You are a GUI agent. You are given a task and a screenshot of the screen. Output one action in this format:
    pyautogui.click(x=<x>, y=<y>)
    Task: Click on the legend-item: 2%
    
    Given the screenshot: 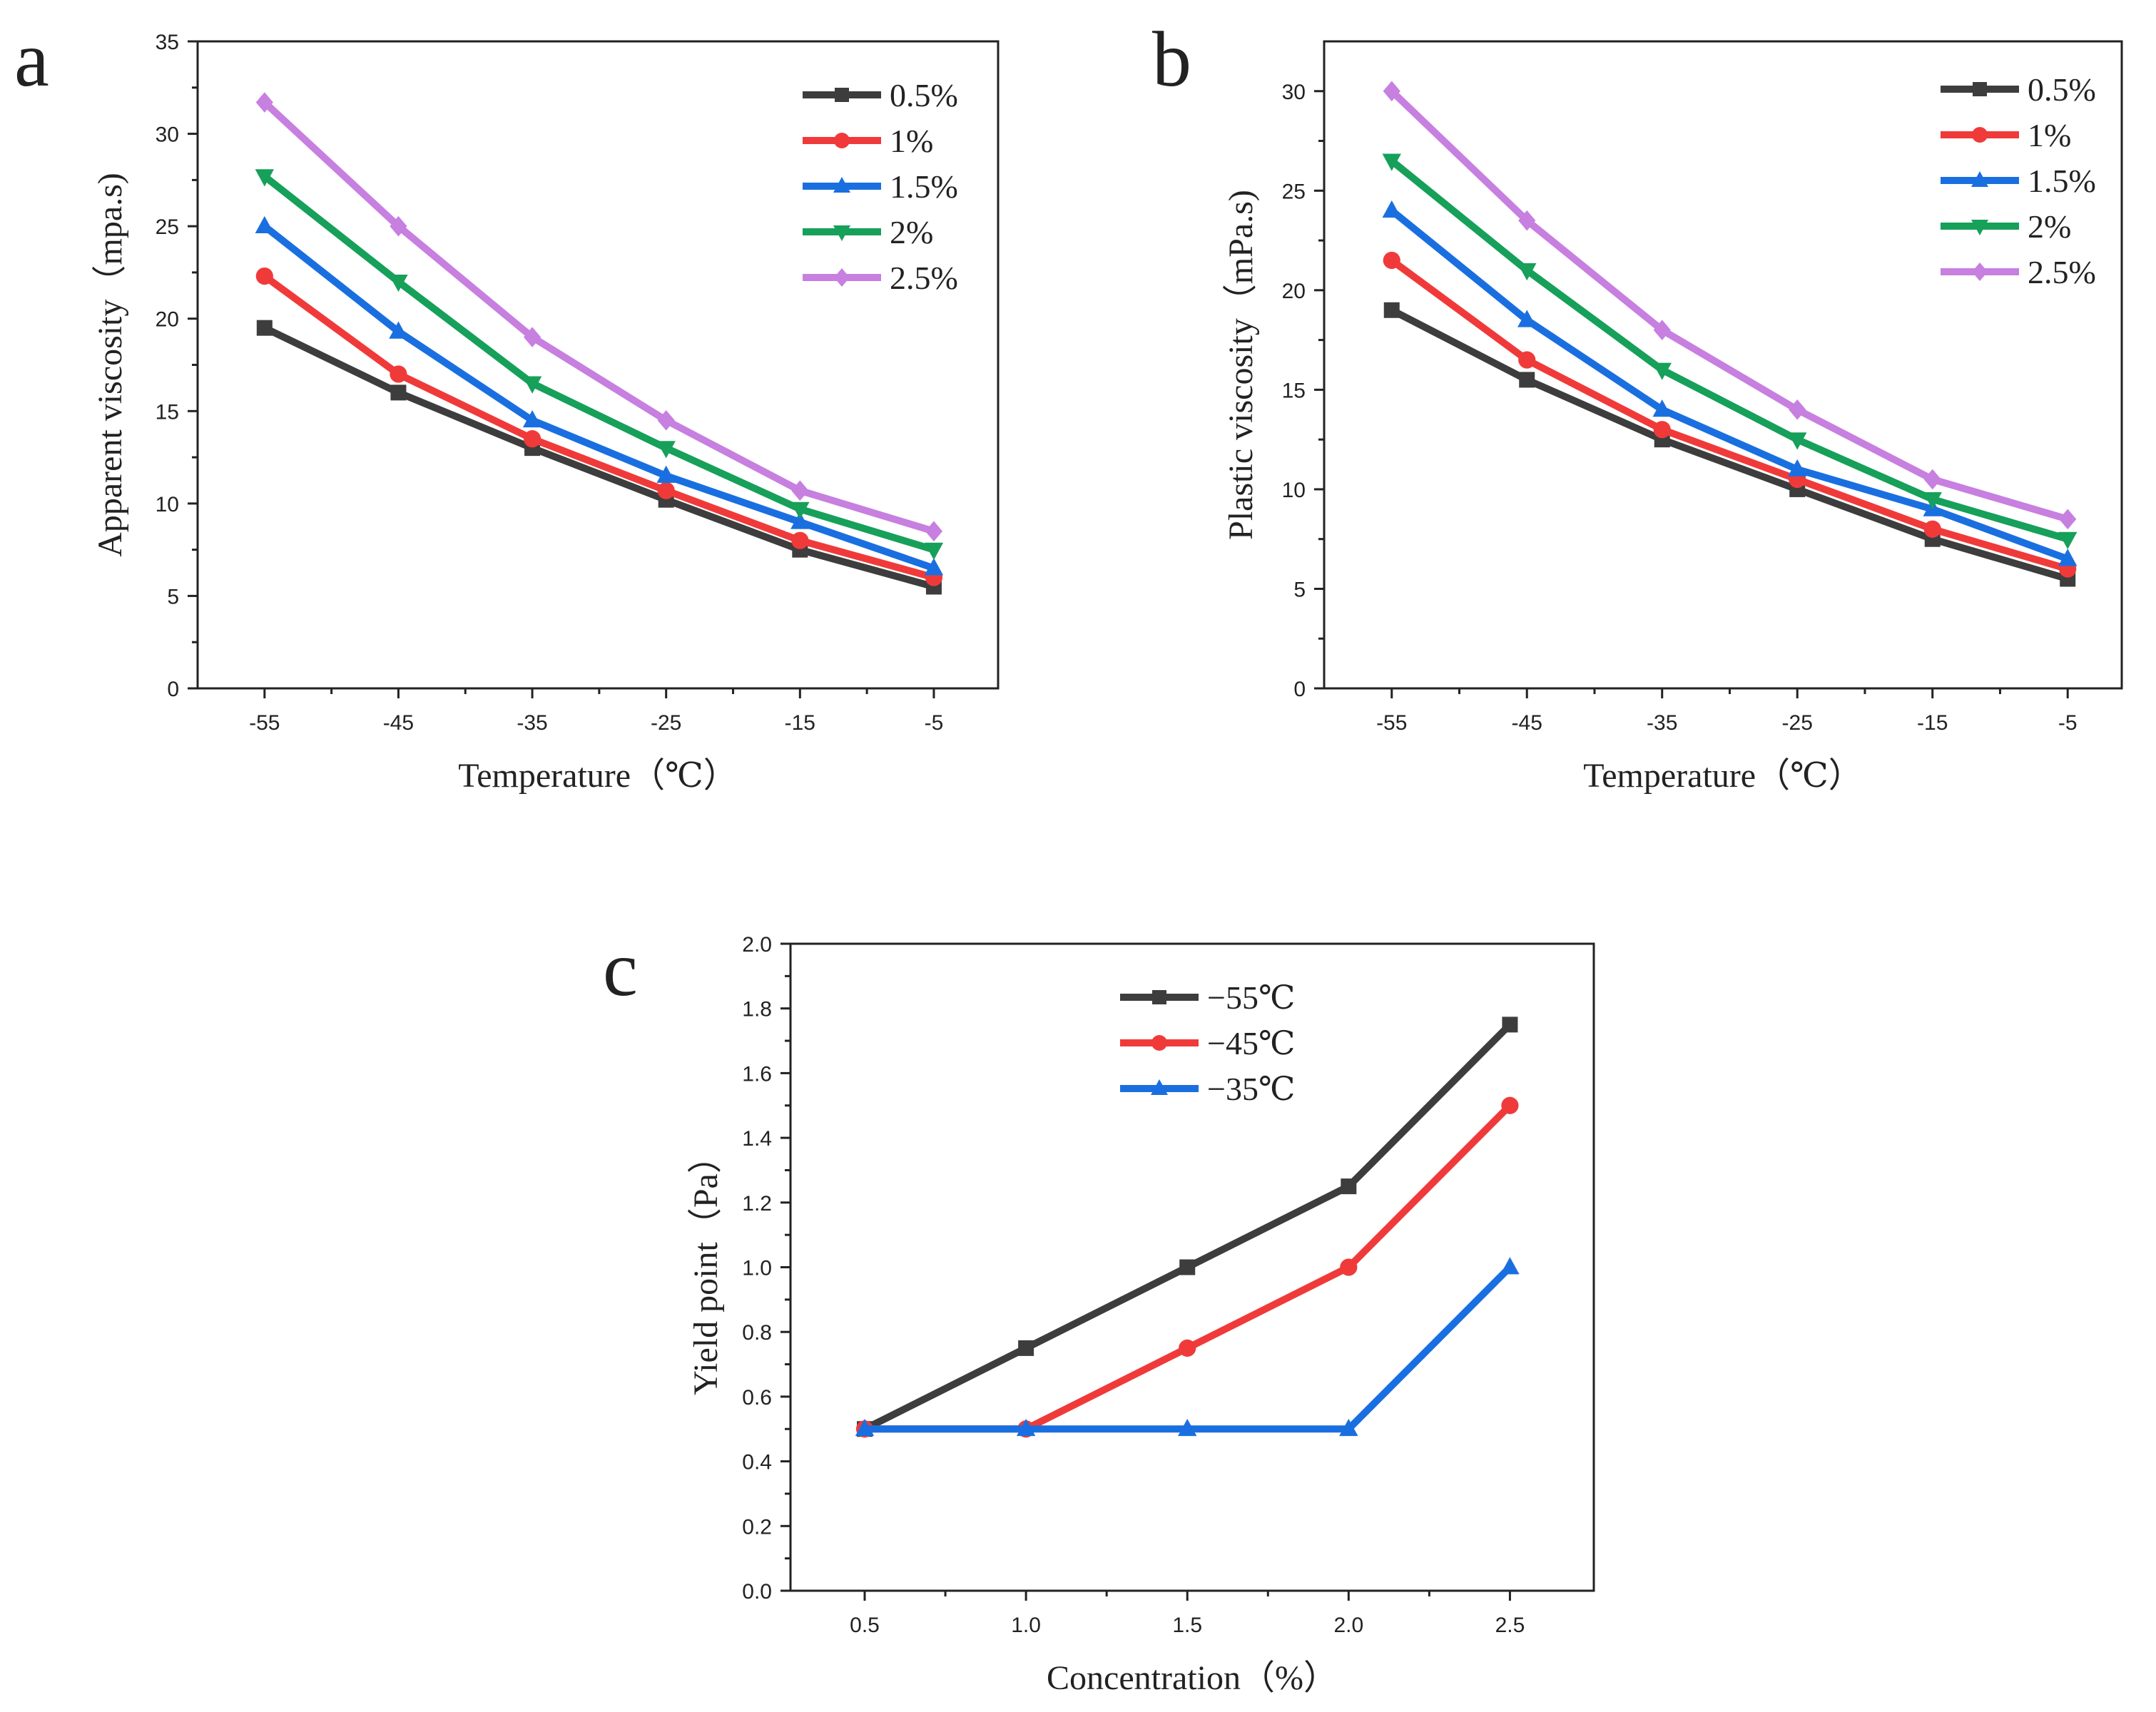 What is the action you would take?
    pyautogui.click(x=868, y=232)
    